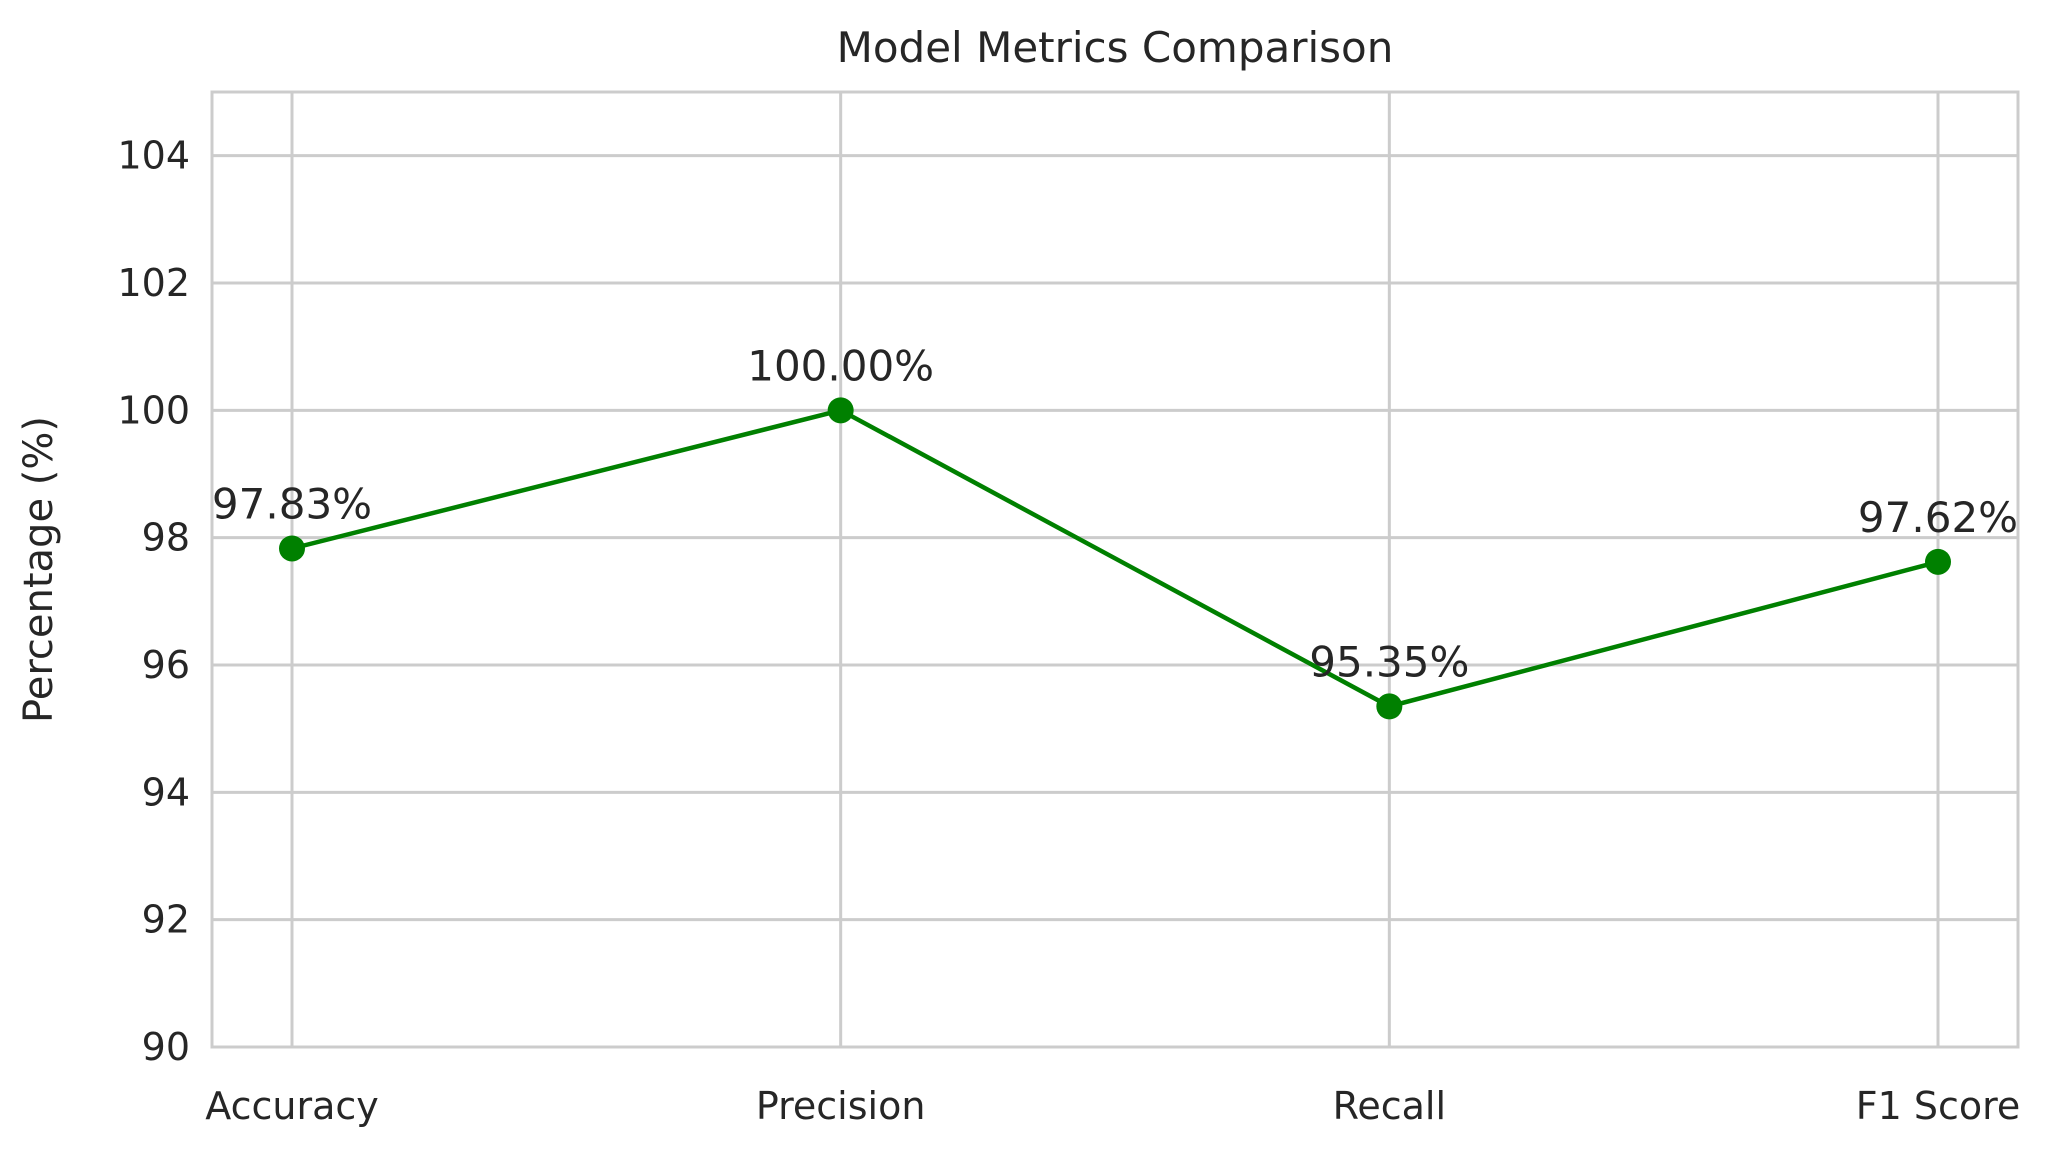 This screenshot has height=1153, width=2047. What do you see at coordinates (840, 365) in the screenshot?
I see `data-label: 100.00%` at bounding box center [840, 365].